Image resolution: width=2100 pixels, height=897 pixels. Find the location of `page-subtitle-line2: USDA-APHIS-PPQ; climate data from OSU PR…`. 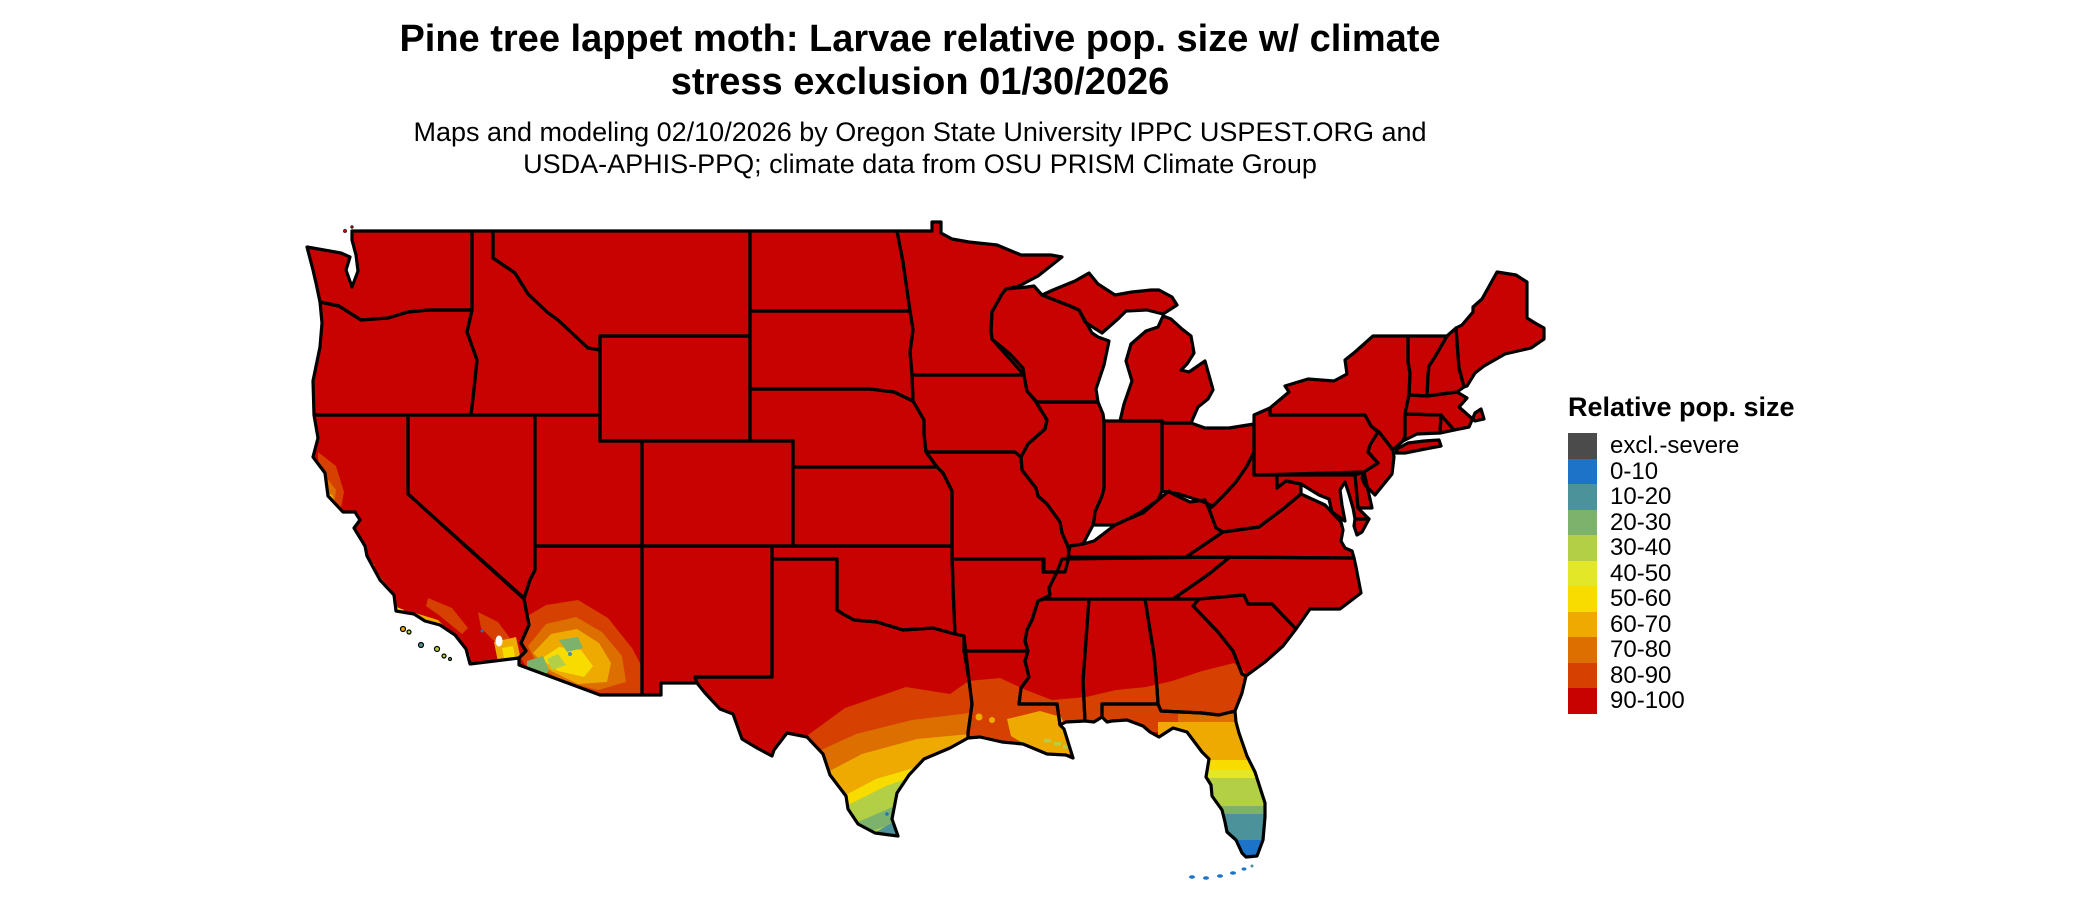

page-subtitle-line2: USDA-APHIS-PPQ; climate data from OSU PR… is located at coordinates (920, 164).